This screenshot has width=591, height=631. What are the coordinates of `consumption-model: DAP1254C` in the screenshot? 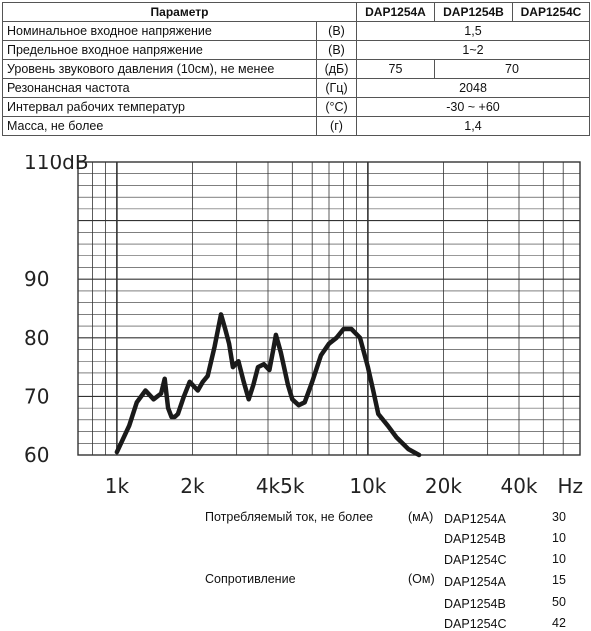 It's located at (475, 560).